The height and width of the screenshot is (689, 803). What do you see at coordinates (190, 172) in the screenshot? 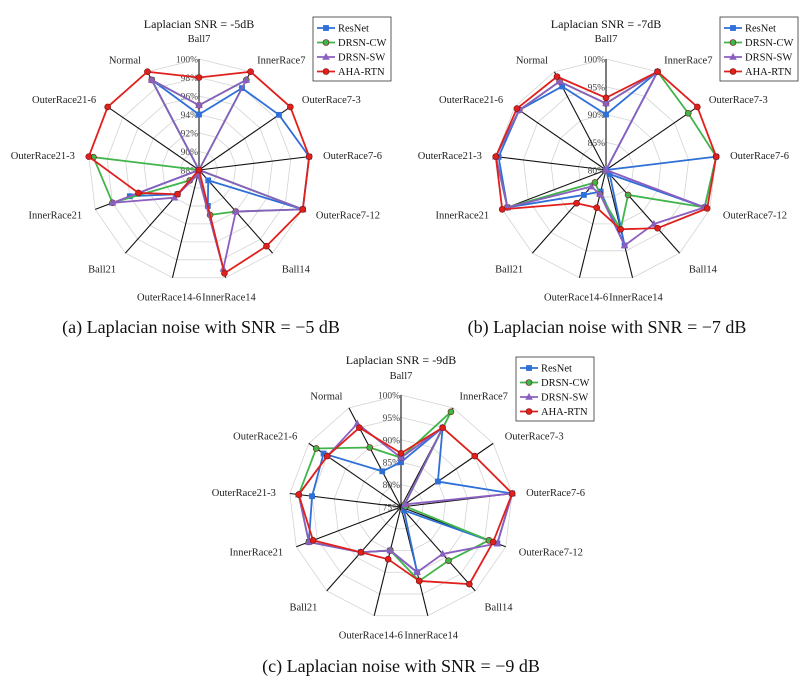
I see `tick-label: 88%` at bounding box center [190, 172].